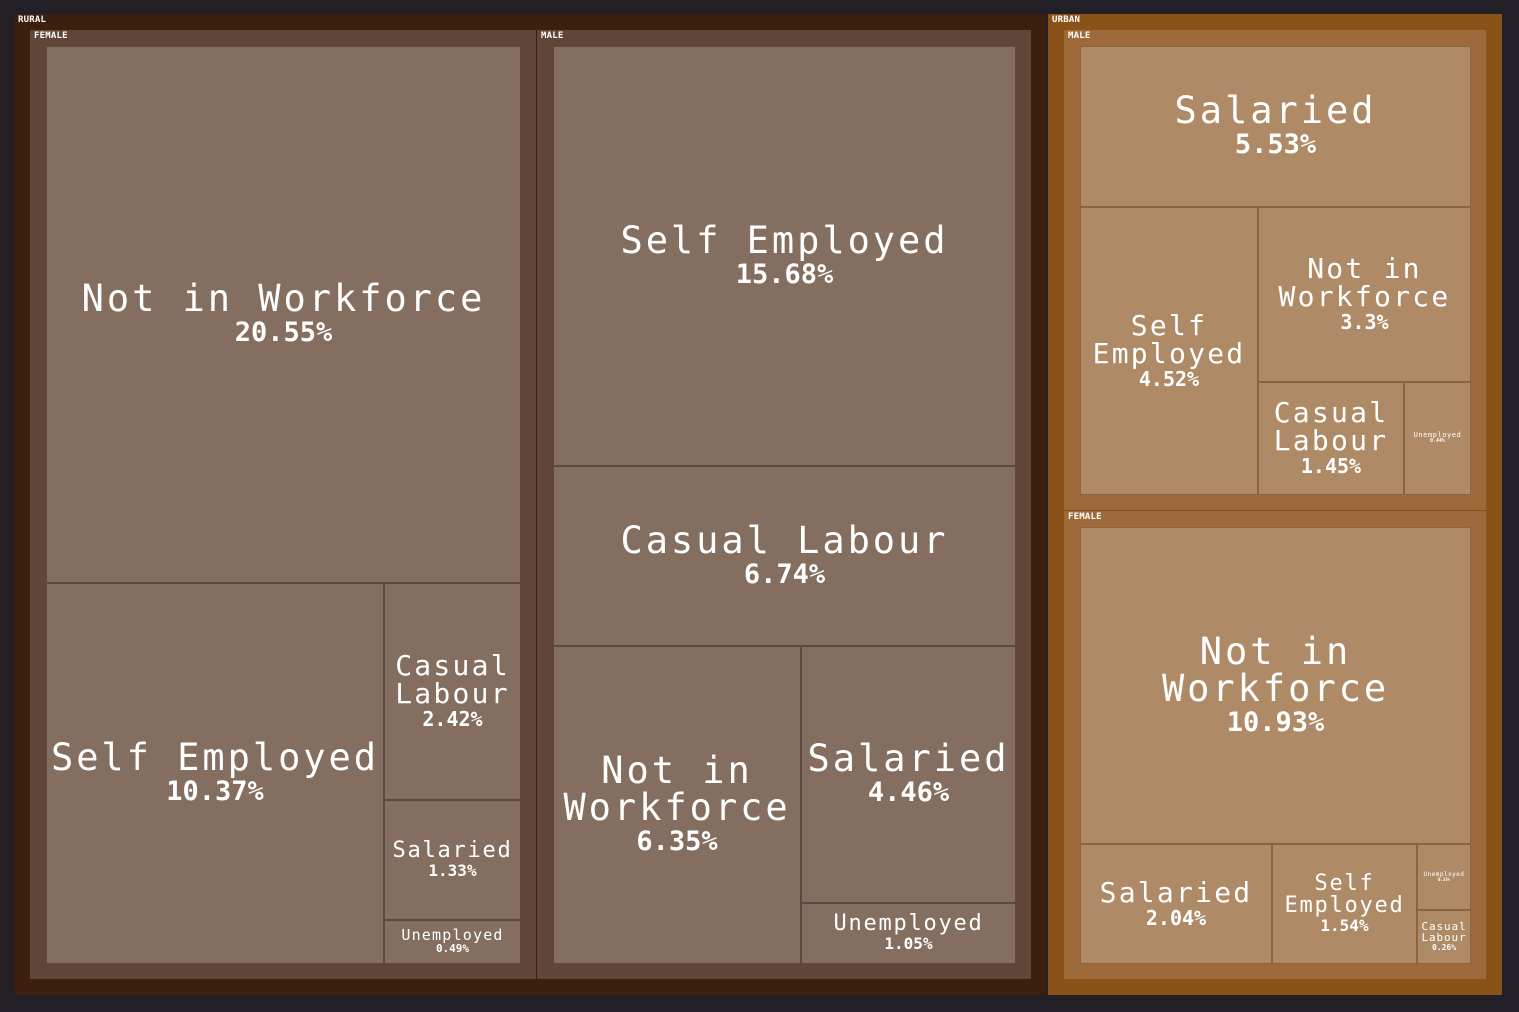 Image resolution: width=1519 pixels, height=1012 pixels. I want to click on cell-label-group: Casual Labour 6.74%, so click(784, 556).